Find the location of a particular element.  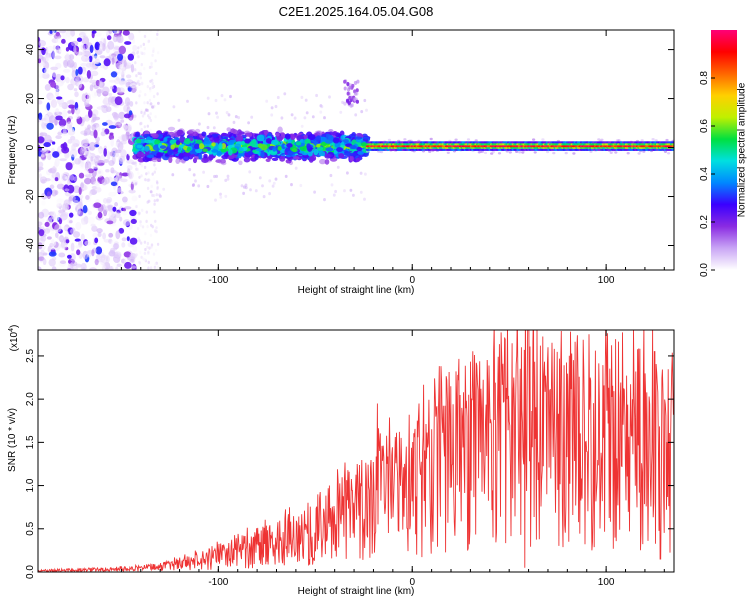

colorbar-tick-label: 0.6 is located at coordinates (704, 126).